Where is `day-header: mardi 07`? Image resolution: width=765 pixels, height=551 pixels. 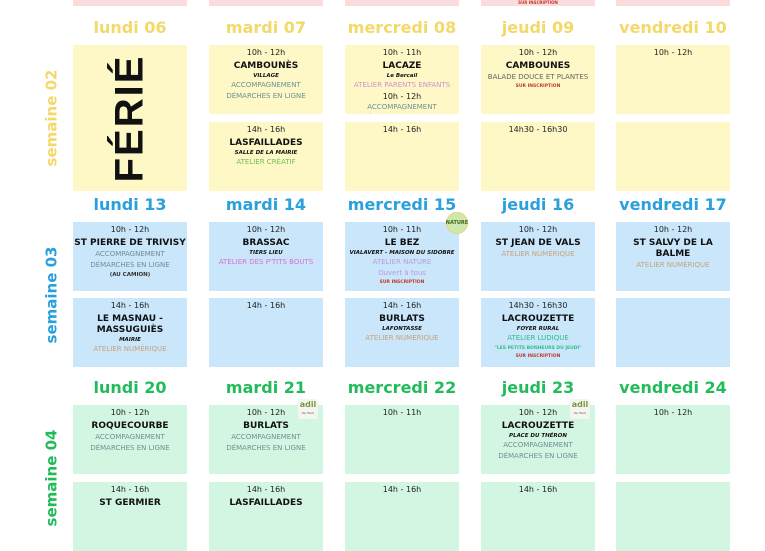 day-header: mardi 07 is located at coordinates (266, 27).